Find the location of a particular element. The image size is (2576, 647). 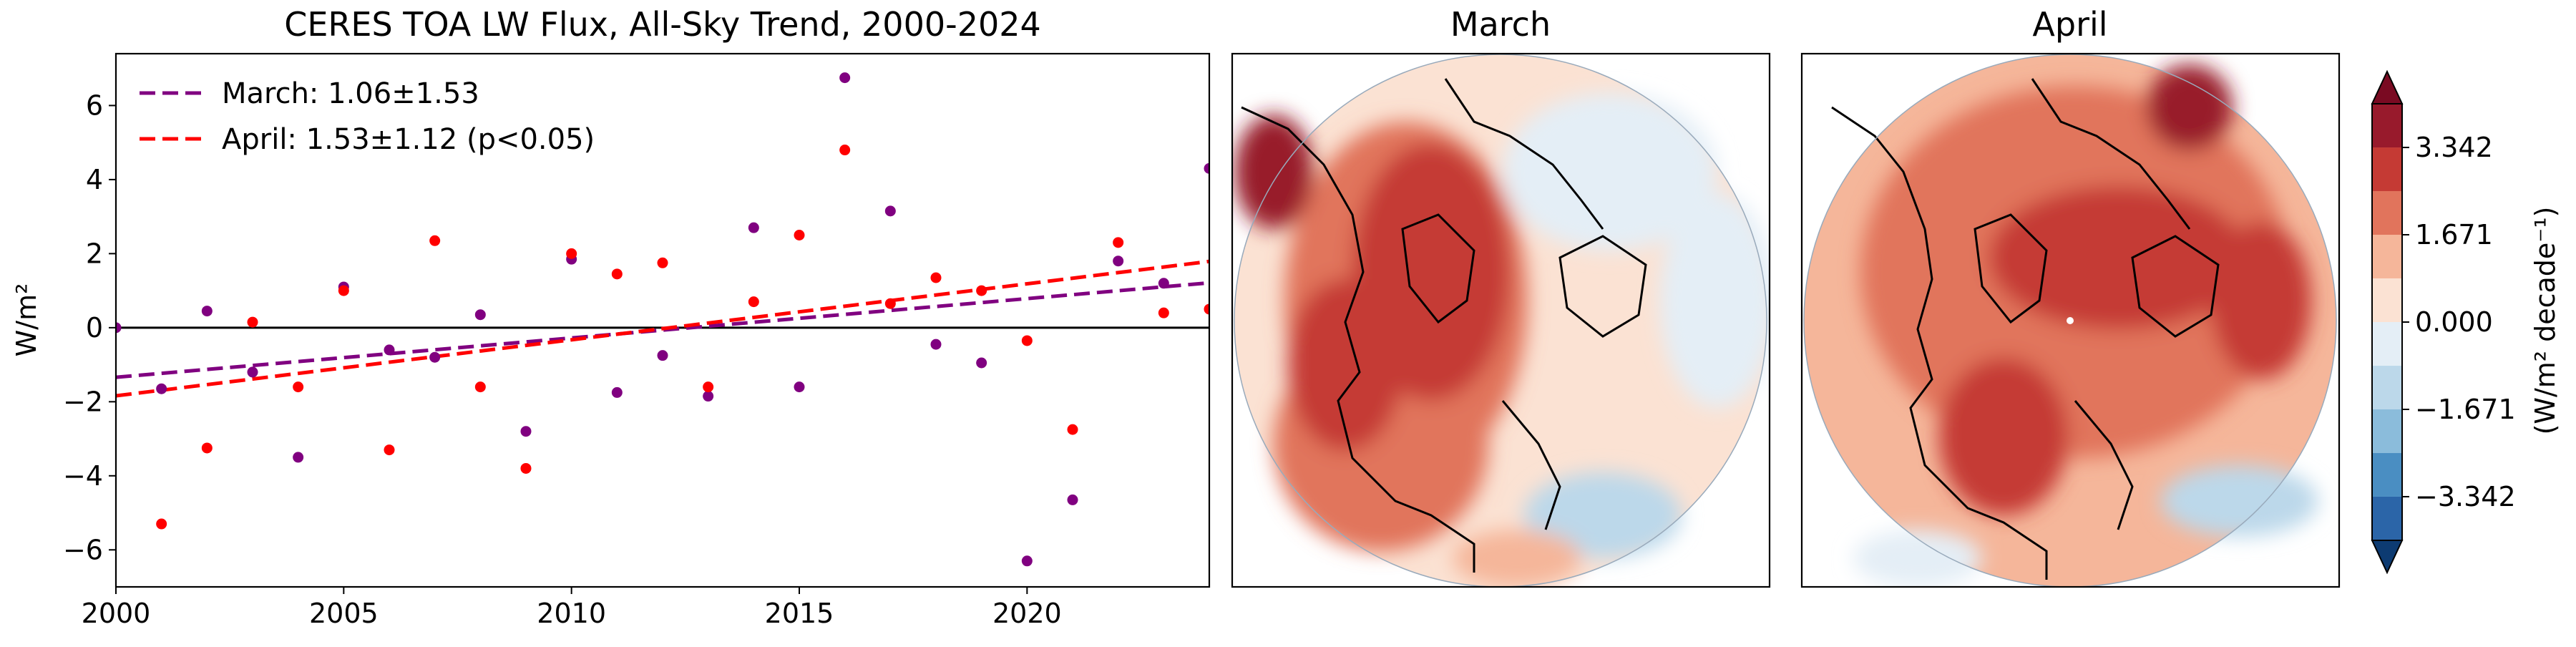

y-tick-label: 6 is located at coordinates (94, 105).